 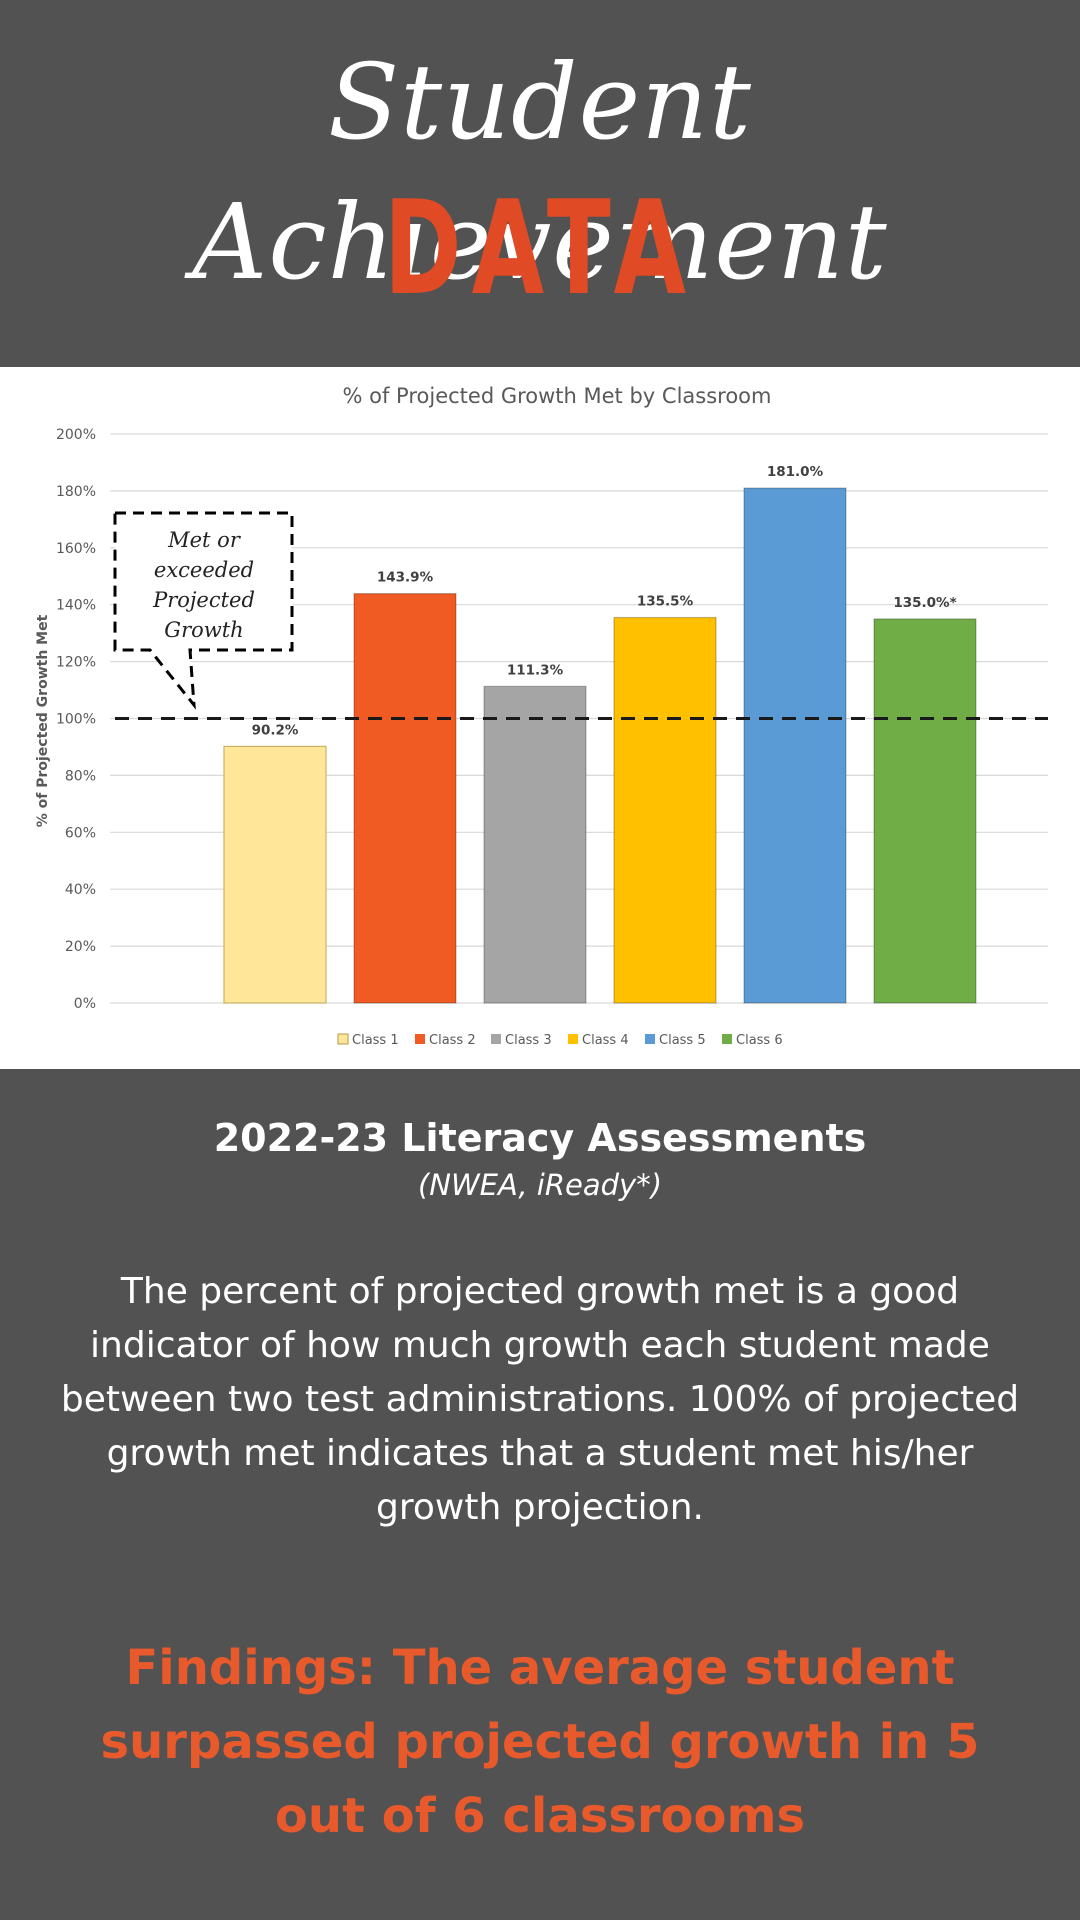 What do you see at coordinates (80, 947) in the screenshot?
I see `y-tick-label: 20%` at bounding box center [80, 947].